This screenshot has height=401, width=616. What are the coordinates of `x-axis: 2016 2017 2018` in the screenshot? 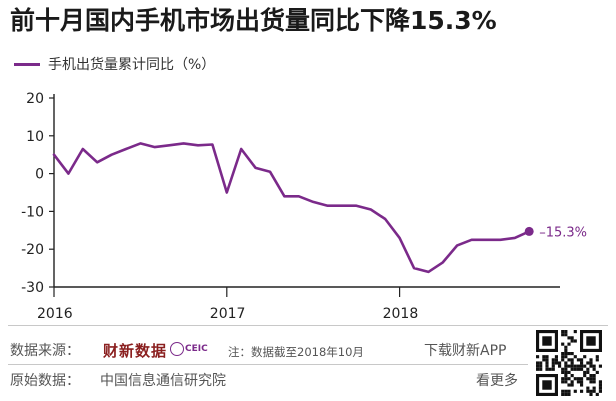 It's located at (298, 304).